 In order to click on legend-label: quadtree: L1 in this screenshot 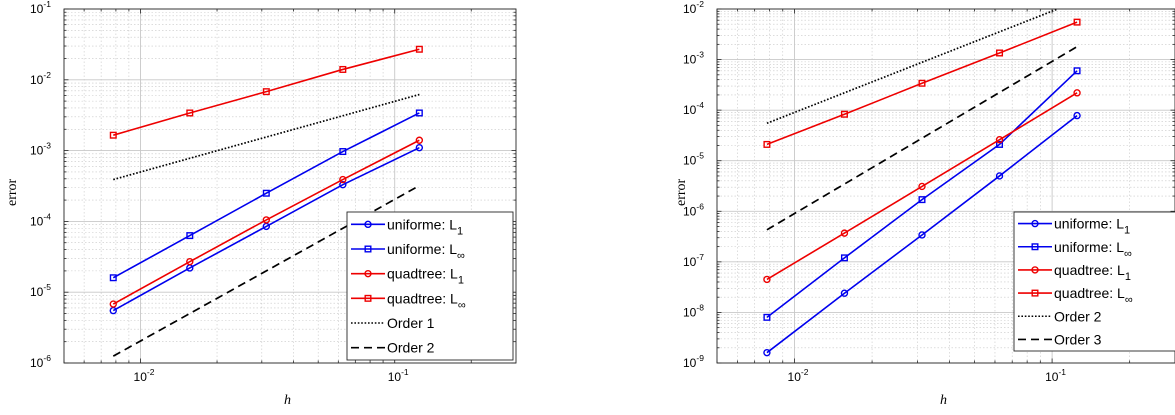, I will do `click(425, 276)`.